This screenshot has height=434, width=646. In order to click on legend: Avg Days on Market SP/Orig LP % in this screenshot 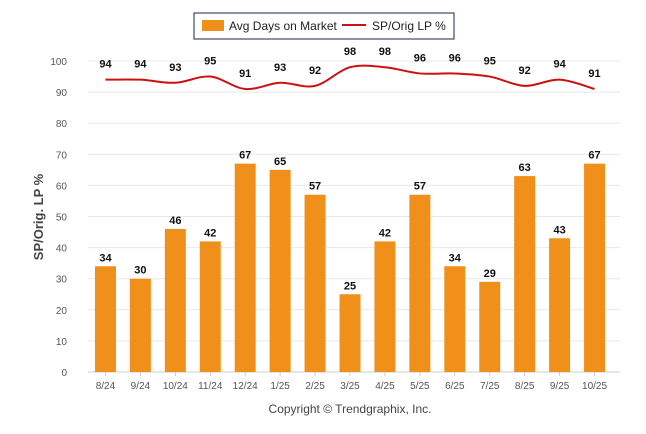, I will do `click(324, 26)`.